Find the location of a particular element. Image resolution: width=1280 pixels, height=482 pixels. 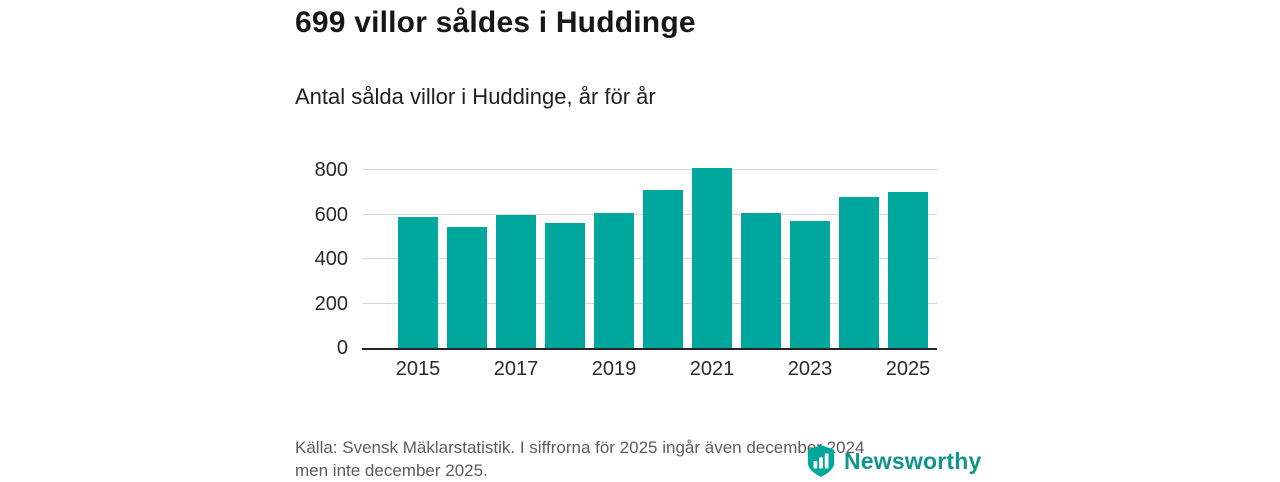

newsworthy-shield-icon is located at coordinates (821, 461).